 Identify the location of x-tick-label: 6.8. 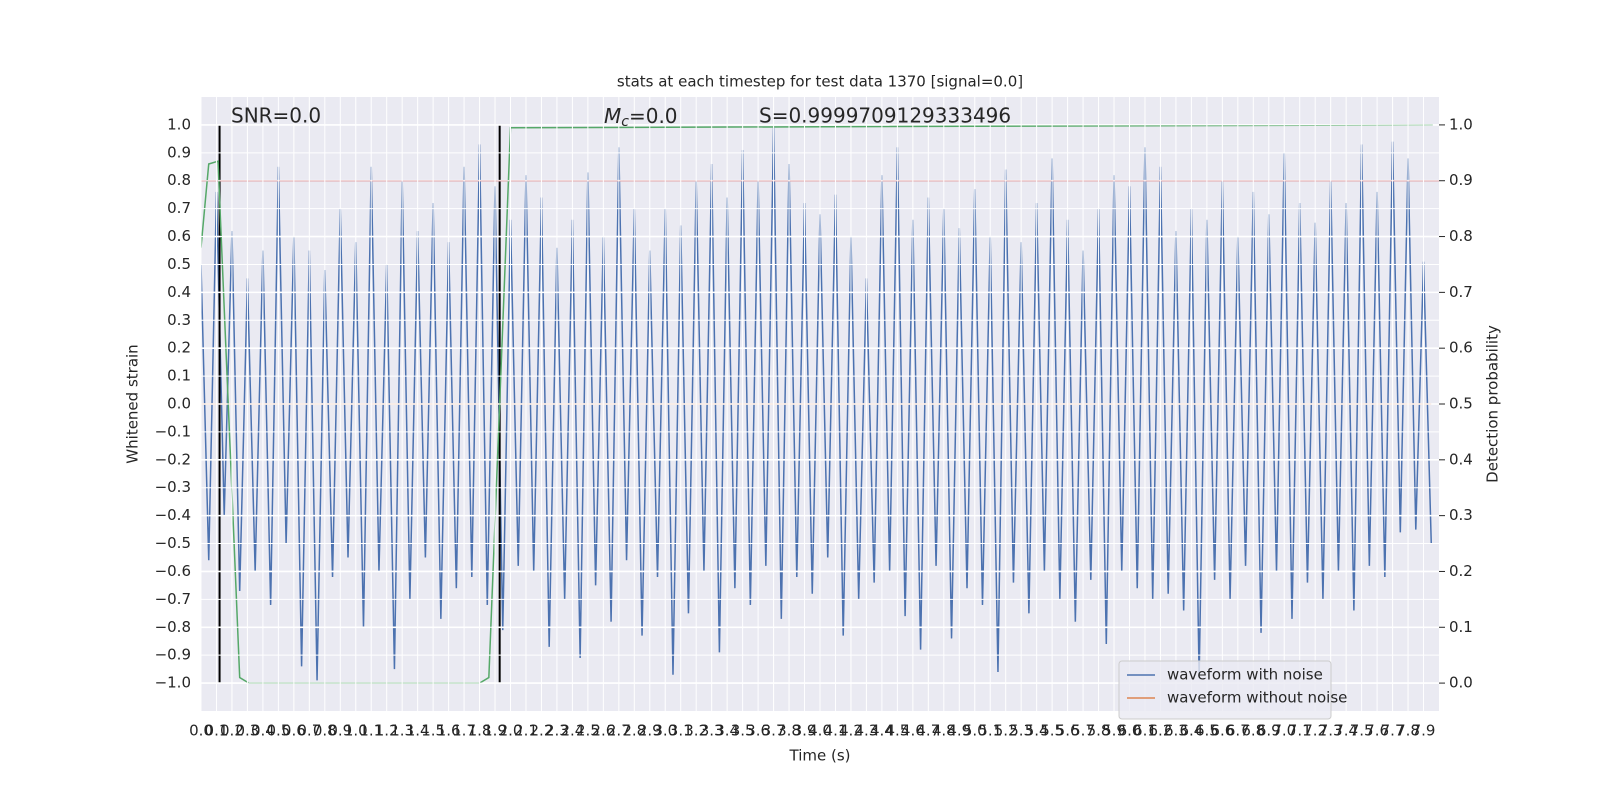
(1253, 731).